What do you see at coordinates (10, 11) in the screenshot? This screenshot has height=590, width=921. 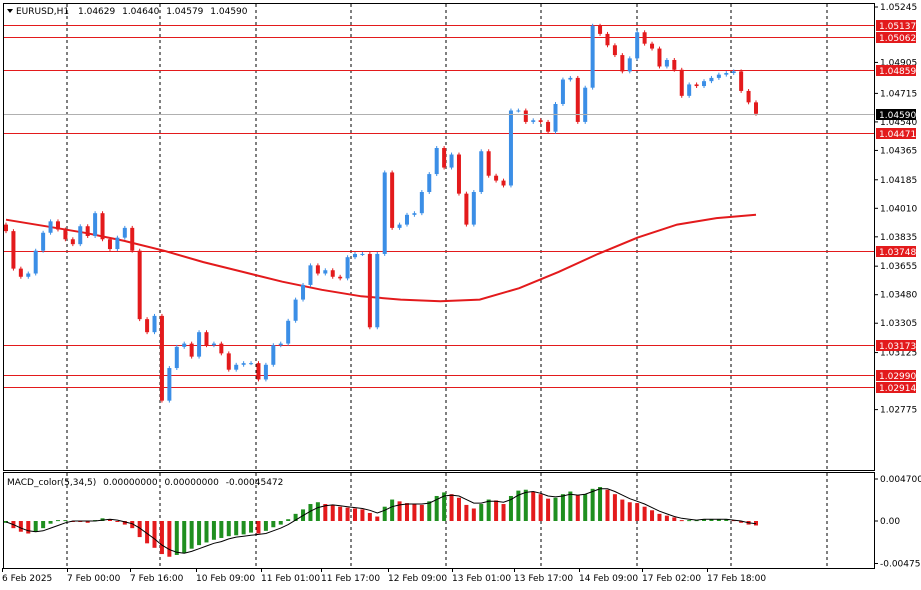 I see `dropdown-triangle-icon` at bounding box center [10, 11].